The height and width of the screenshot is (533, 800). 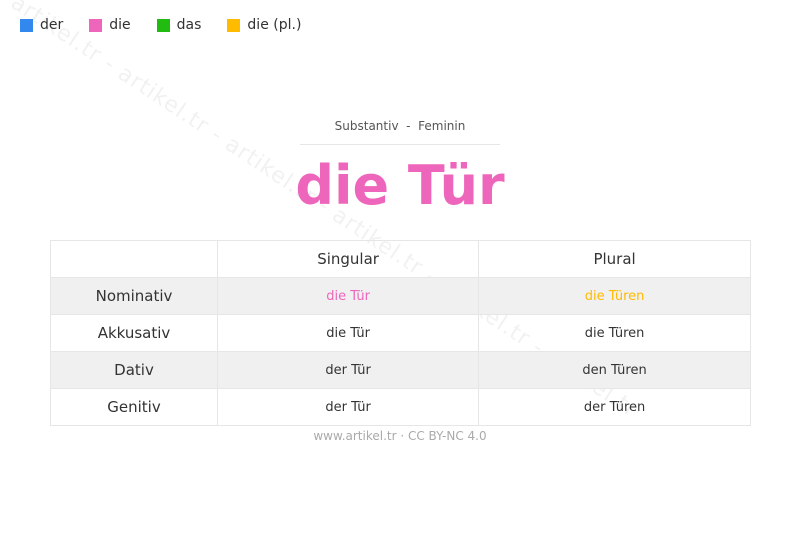 What do you see at coordinates (614, 407) in the screenshot?
I see `plural-cell: der Türen` at bounding box center [614, 407].